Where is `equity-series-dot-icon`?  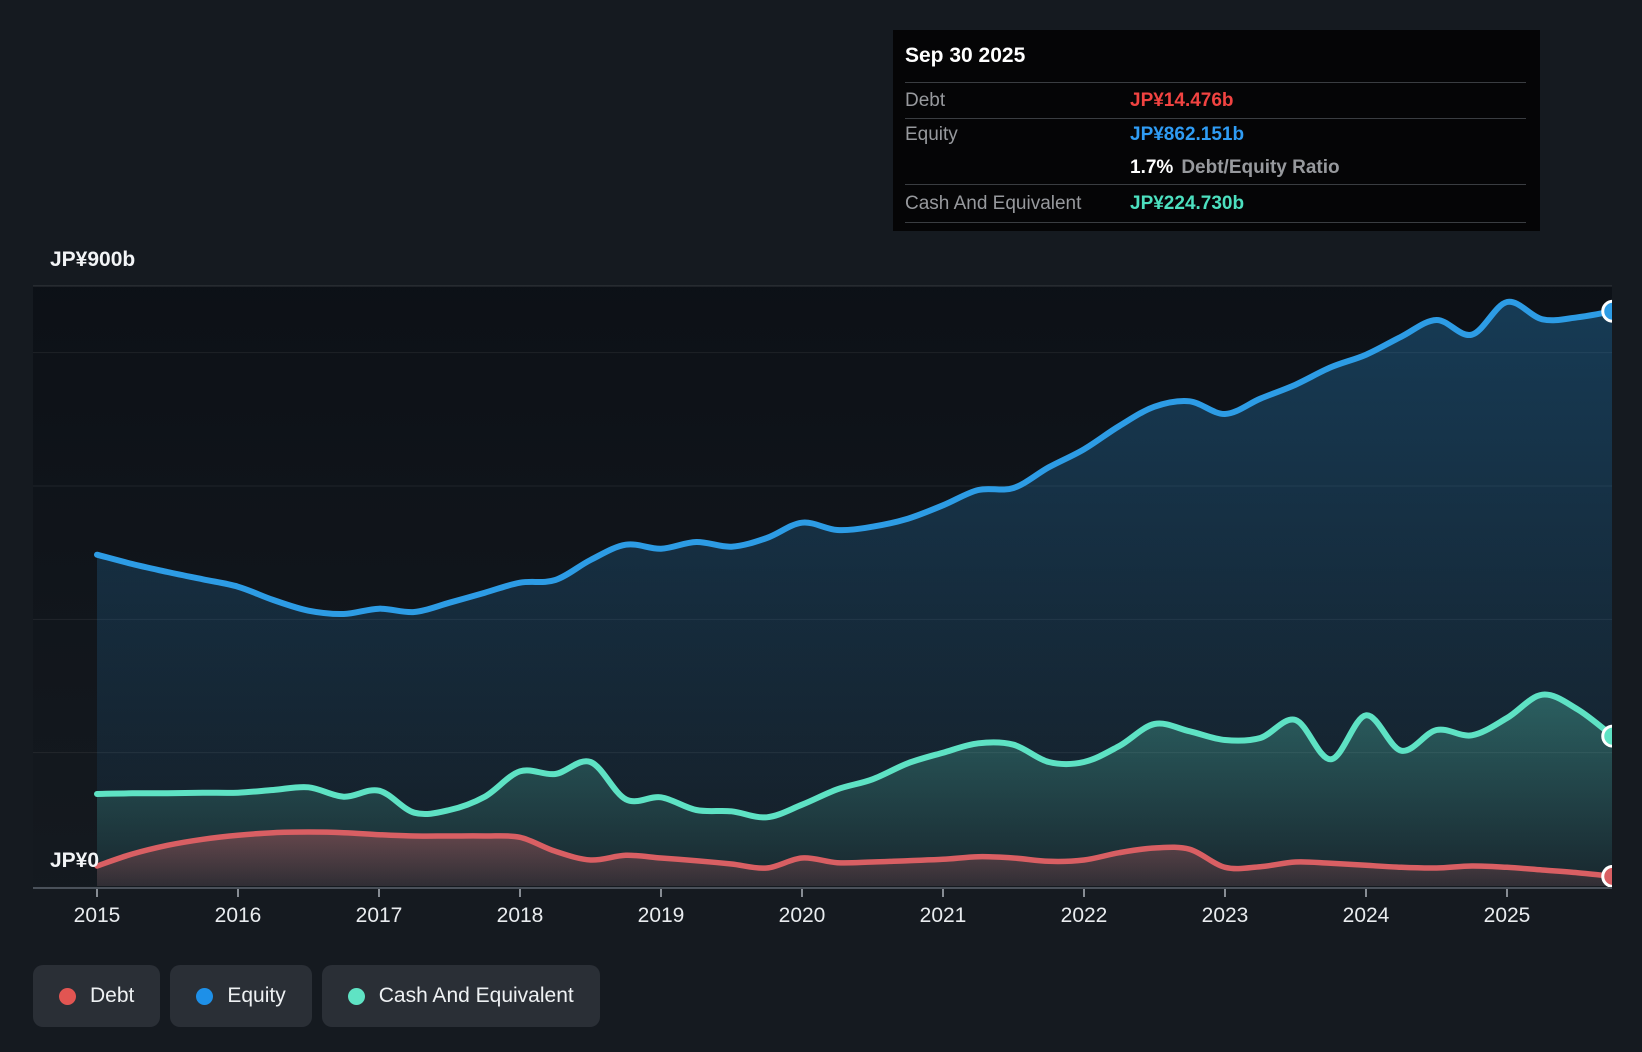 equity-series-dot-icon is located at coordinates (205, 996).